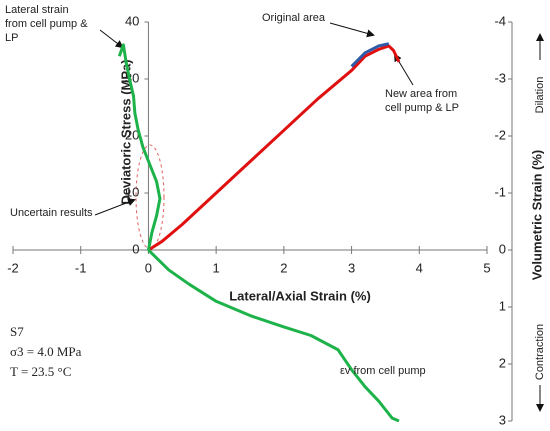 The width and height of the screenshot is (550, 431). What do you see at coordinates (40, 371) in the screenshot?
I see `annotation: T = 23.5 °C` at bounding box center [40, 371].